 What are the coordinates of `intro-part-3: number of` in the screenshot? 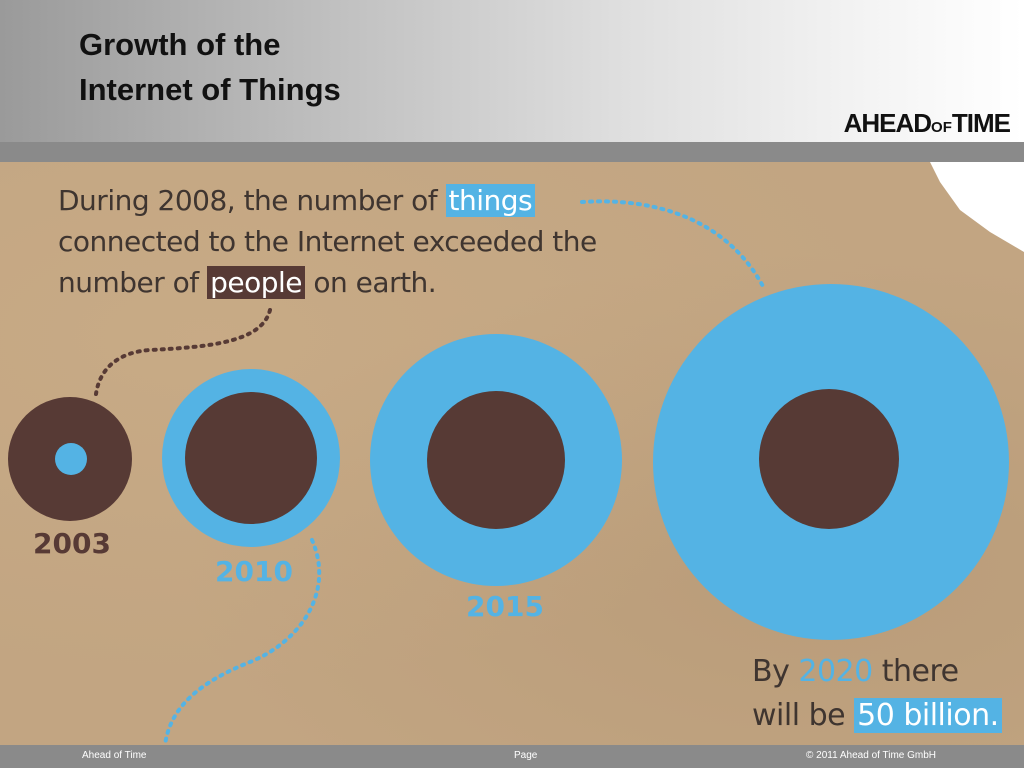 It's located at (133, 282).